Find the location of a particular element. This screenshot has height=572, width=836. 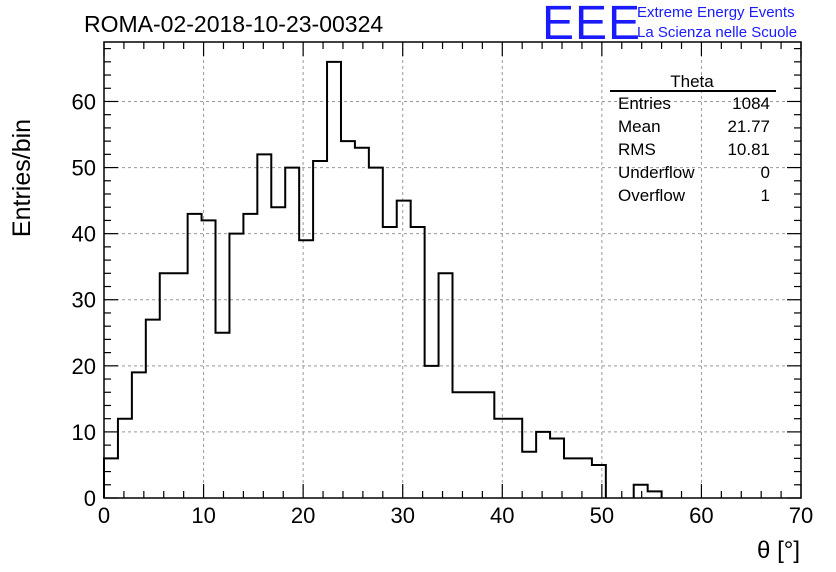

stats-label-mean: Mean is located at coordinates (639, 126).